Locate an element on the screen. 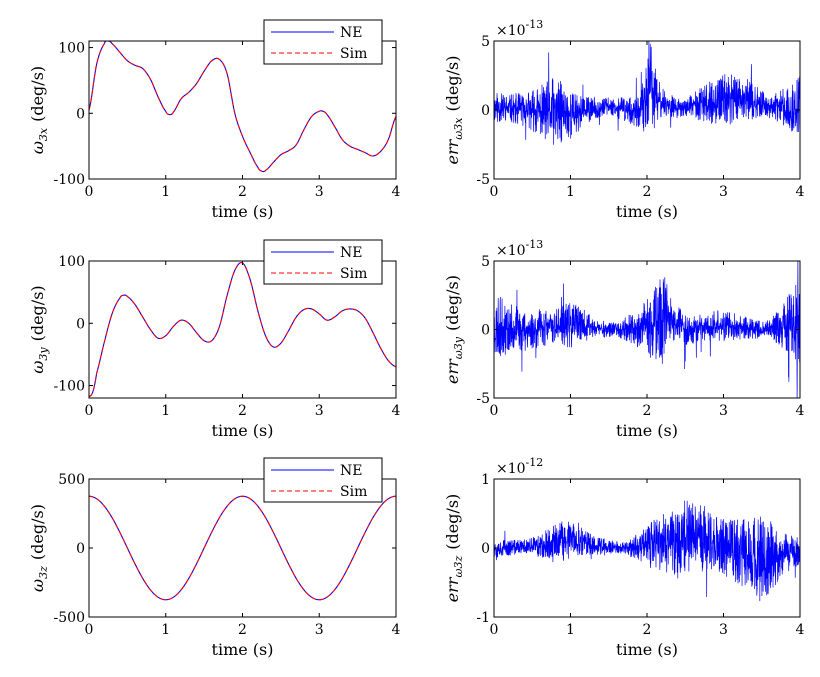 The height and width of the screenshot is (677, 820). y-tick-label: -1 is located at coordinates (483, 618).